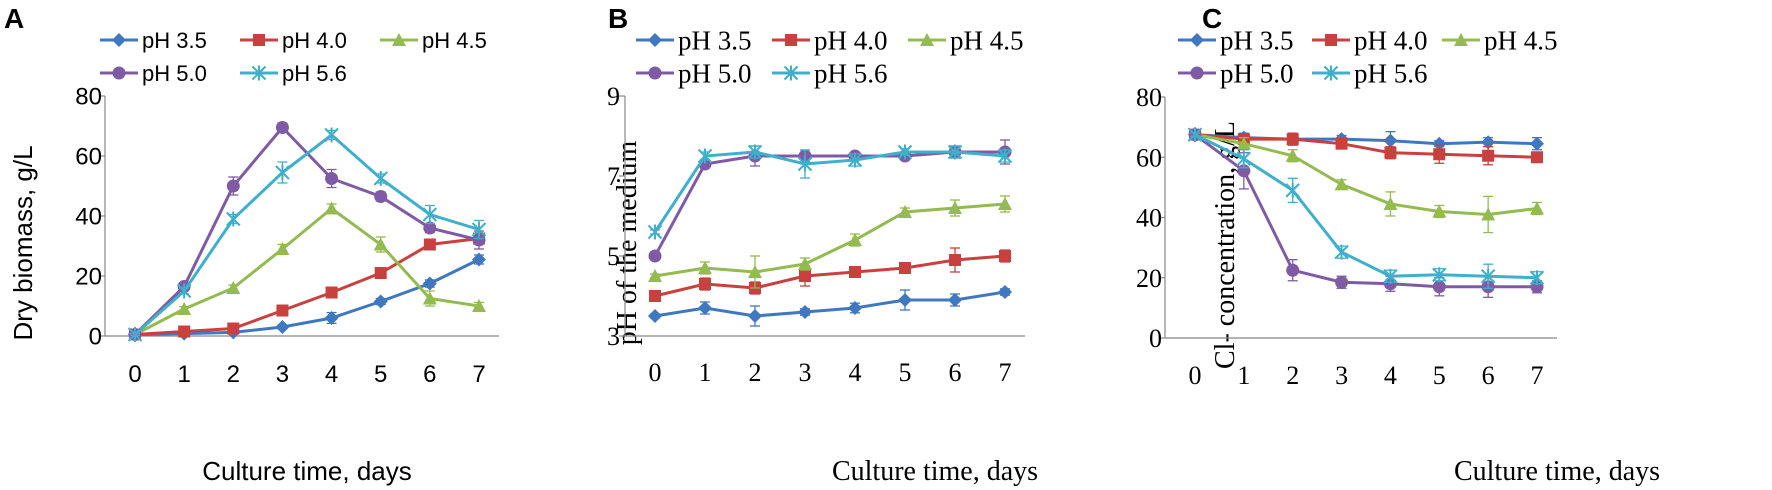 This screenshot has width=1772, height=490. Describe the element at coordinates (655, 372) in the screenshot. I see `x-tick-label-b: 0` at that location.